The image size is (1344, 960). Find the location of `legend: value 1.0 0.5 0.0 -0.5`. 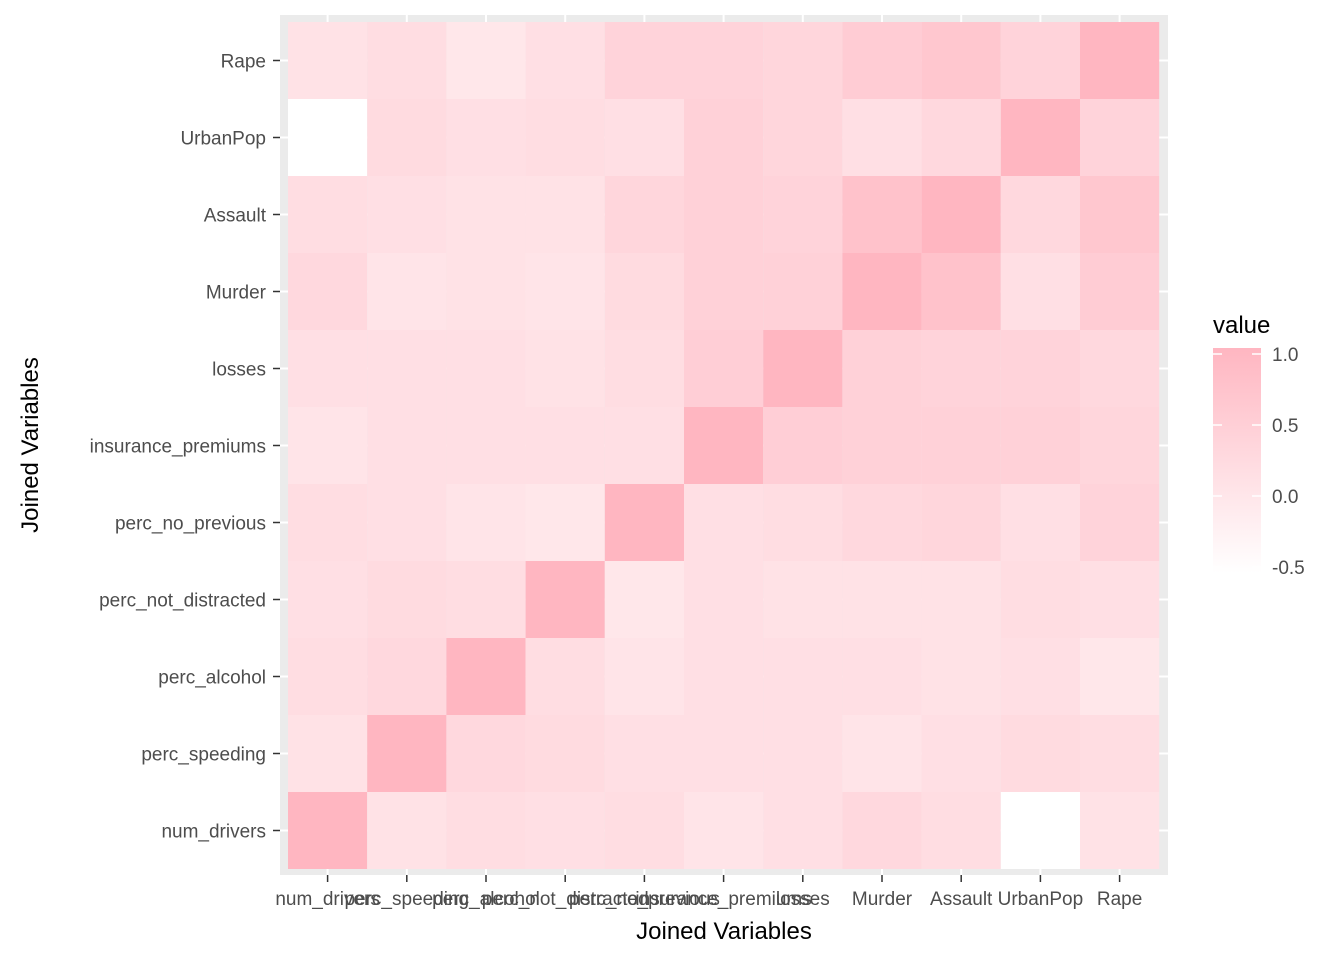

legend: value 1.0 0.5 0.0 -0.5 is located at coordinates (1259, 445).